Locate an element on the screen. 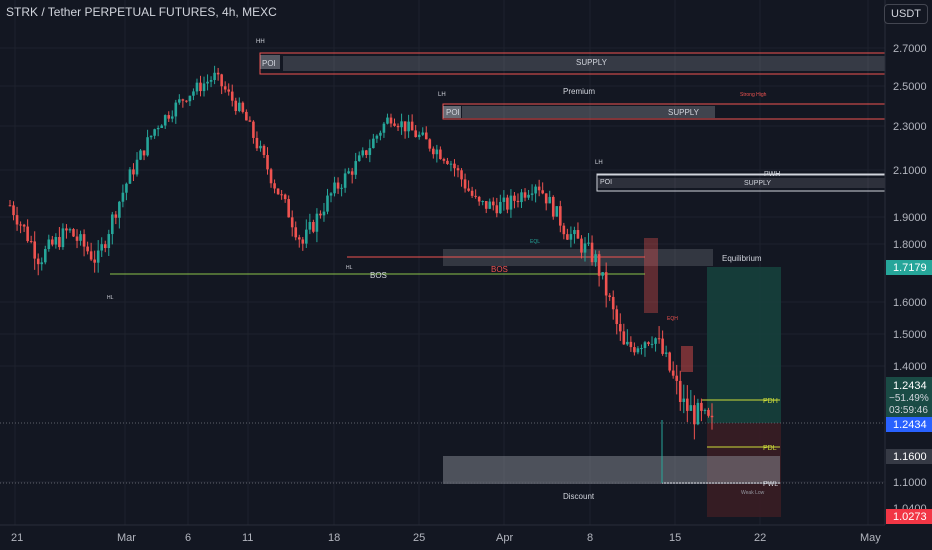  time-label: 22 is located at coordinates (760, 538).